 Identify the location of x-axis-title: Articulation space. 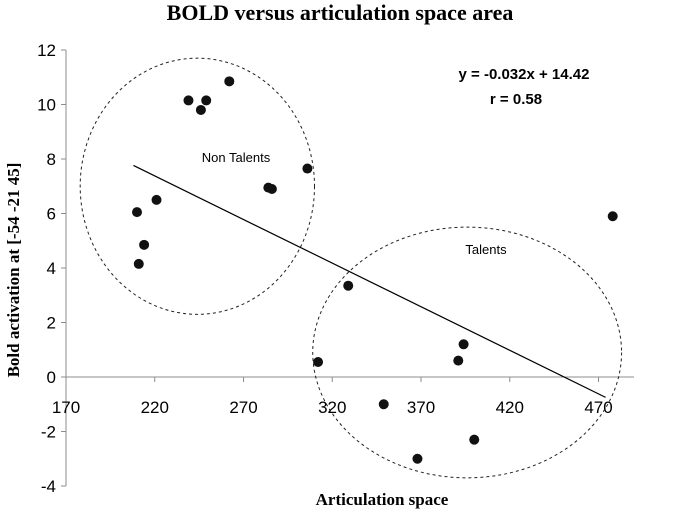
(382, 499).